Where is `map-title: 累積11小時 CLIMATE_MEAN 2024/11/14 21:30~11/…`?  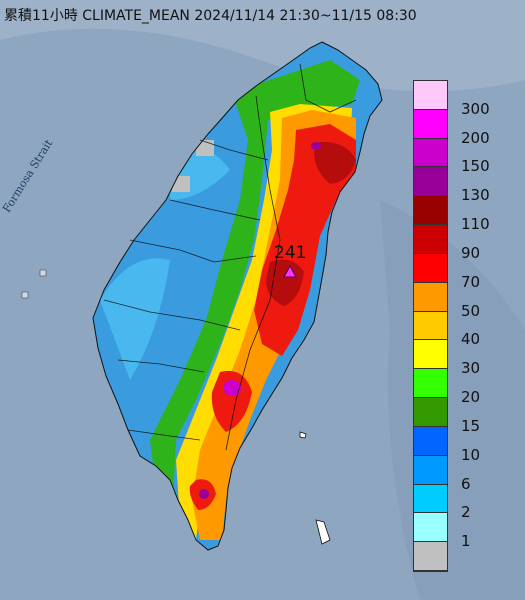
map-title: 累積11小時 CLIMATE_MEAN 2024/11/14 21:30~11/… is located at coordinates (210, 16).